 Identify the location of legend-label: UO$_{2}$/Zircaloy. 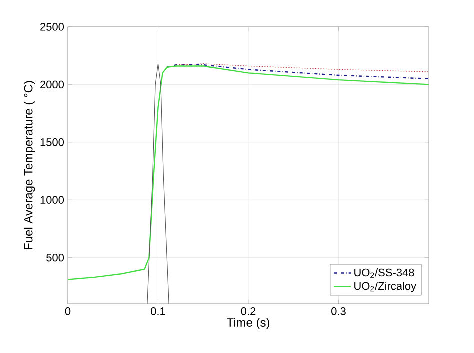
(385, 287).